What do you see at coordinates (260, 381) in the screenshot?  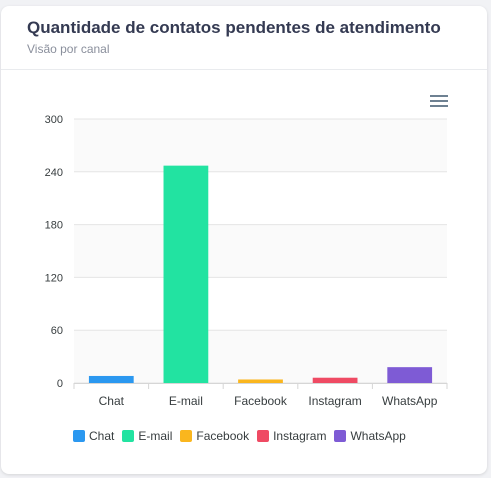 I see `bar-facebook` at bounding box center [260, 381].